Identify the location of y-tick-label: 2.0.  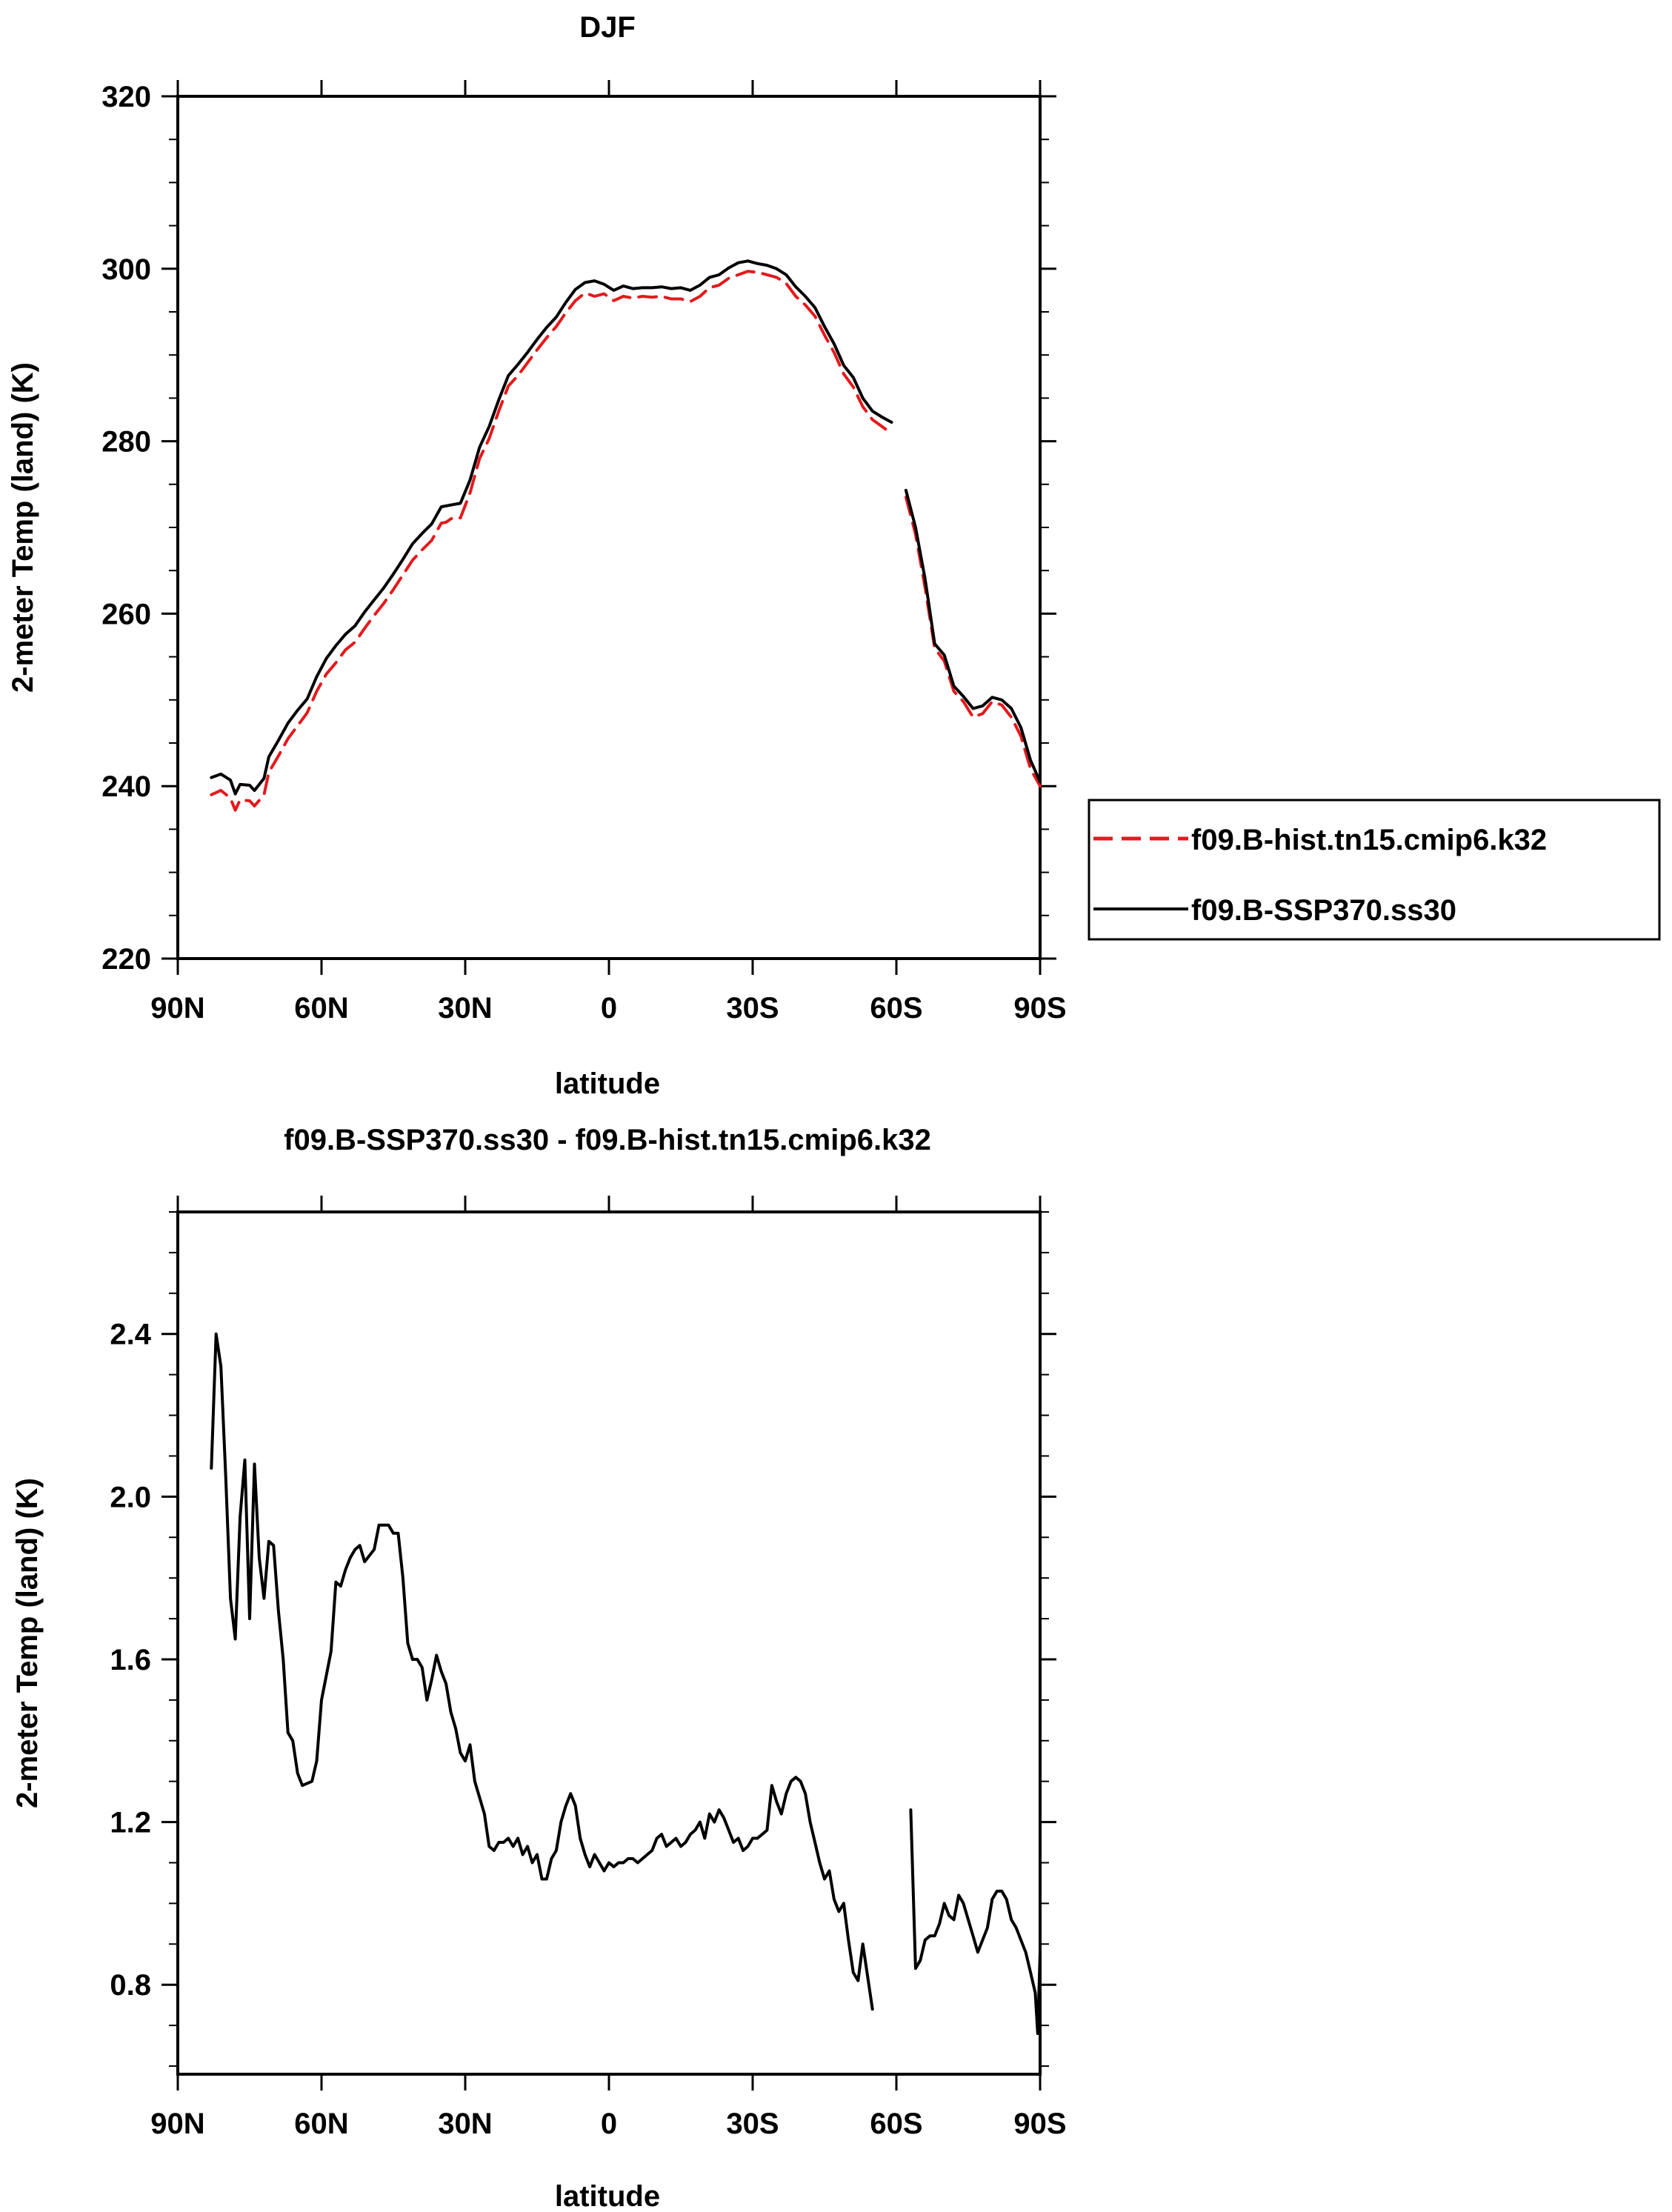
(130, 1497).